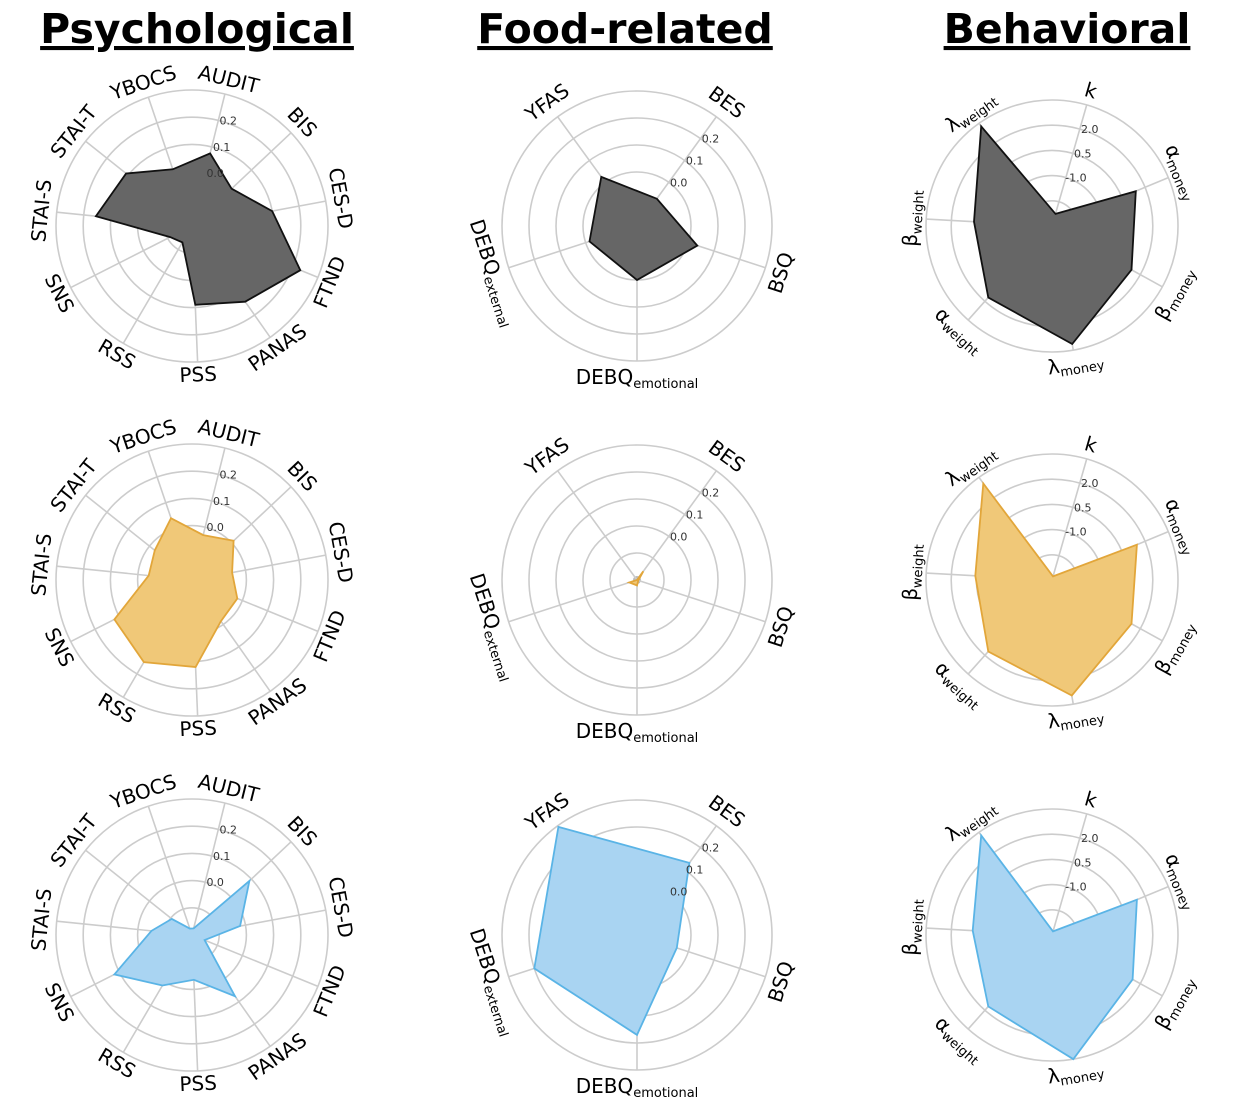 The width and height of the screenshot is (1248, 1100). What do you see at coordinates (1083, 153) in the screenshot?
I see `tick-label: 0.5` at bounding box center [1083, 153].